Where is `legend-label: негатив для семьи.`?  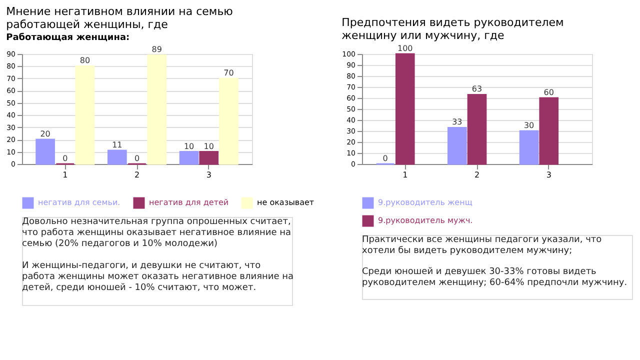 legend-label: негатив для семьи. is located at coordinates (79, 202).